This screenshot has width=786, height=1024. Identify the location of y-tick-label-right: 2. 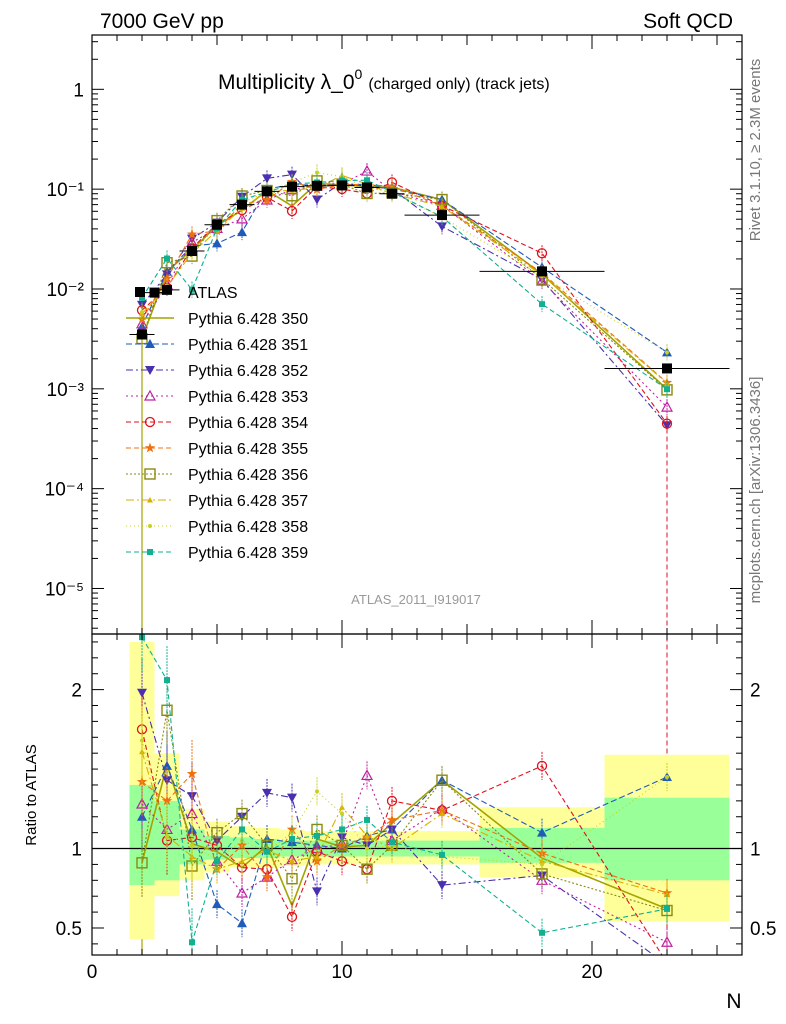
(755, 691).